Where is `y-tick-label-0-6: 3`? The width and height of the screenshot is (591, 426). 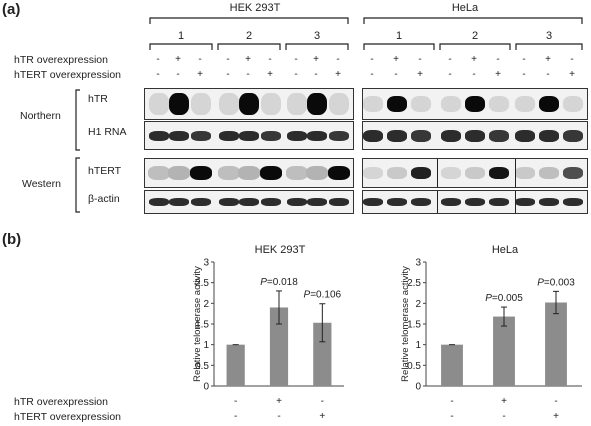 y-tick-label-0-6: 3 is located at coordinates (206, 263).